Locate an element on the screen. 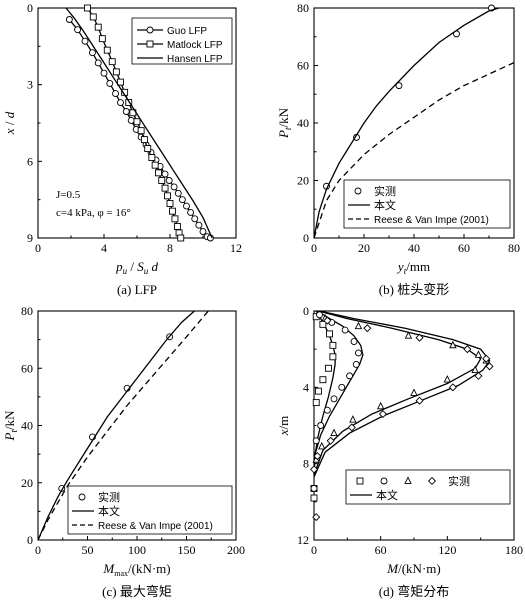 The image size is (525, 608). panel-caption: (b) 桩头变形 is located at coordinates (414, 289).